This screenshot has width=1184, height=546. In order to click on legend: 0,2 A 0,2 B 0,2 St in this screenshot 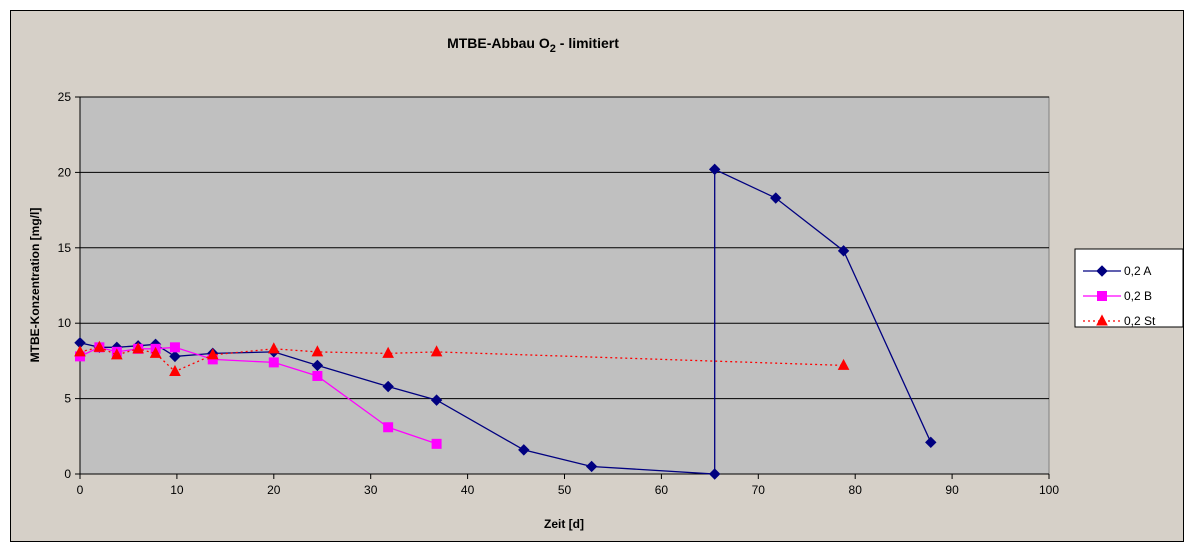, I will do `click(1129, 288)`.